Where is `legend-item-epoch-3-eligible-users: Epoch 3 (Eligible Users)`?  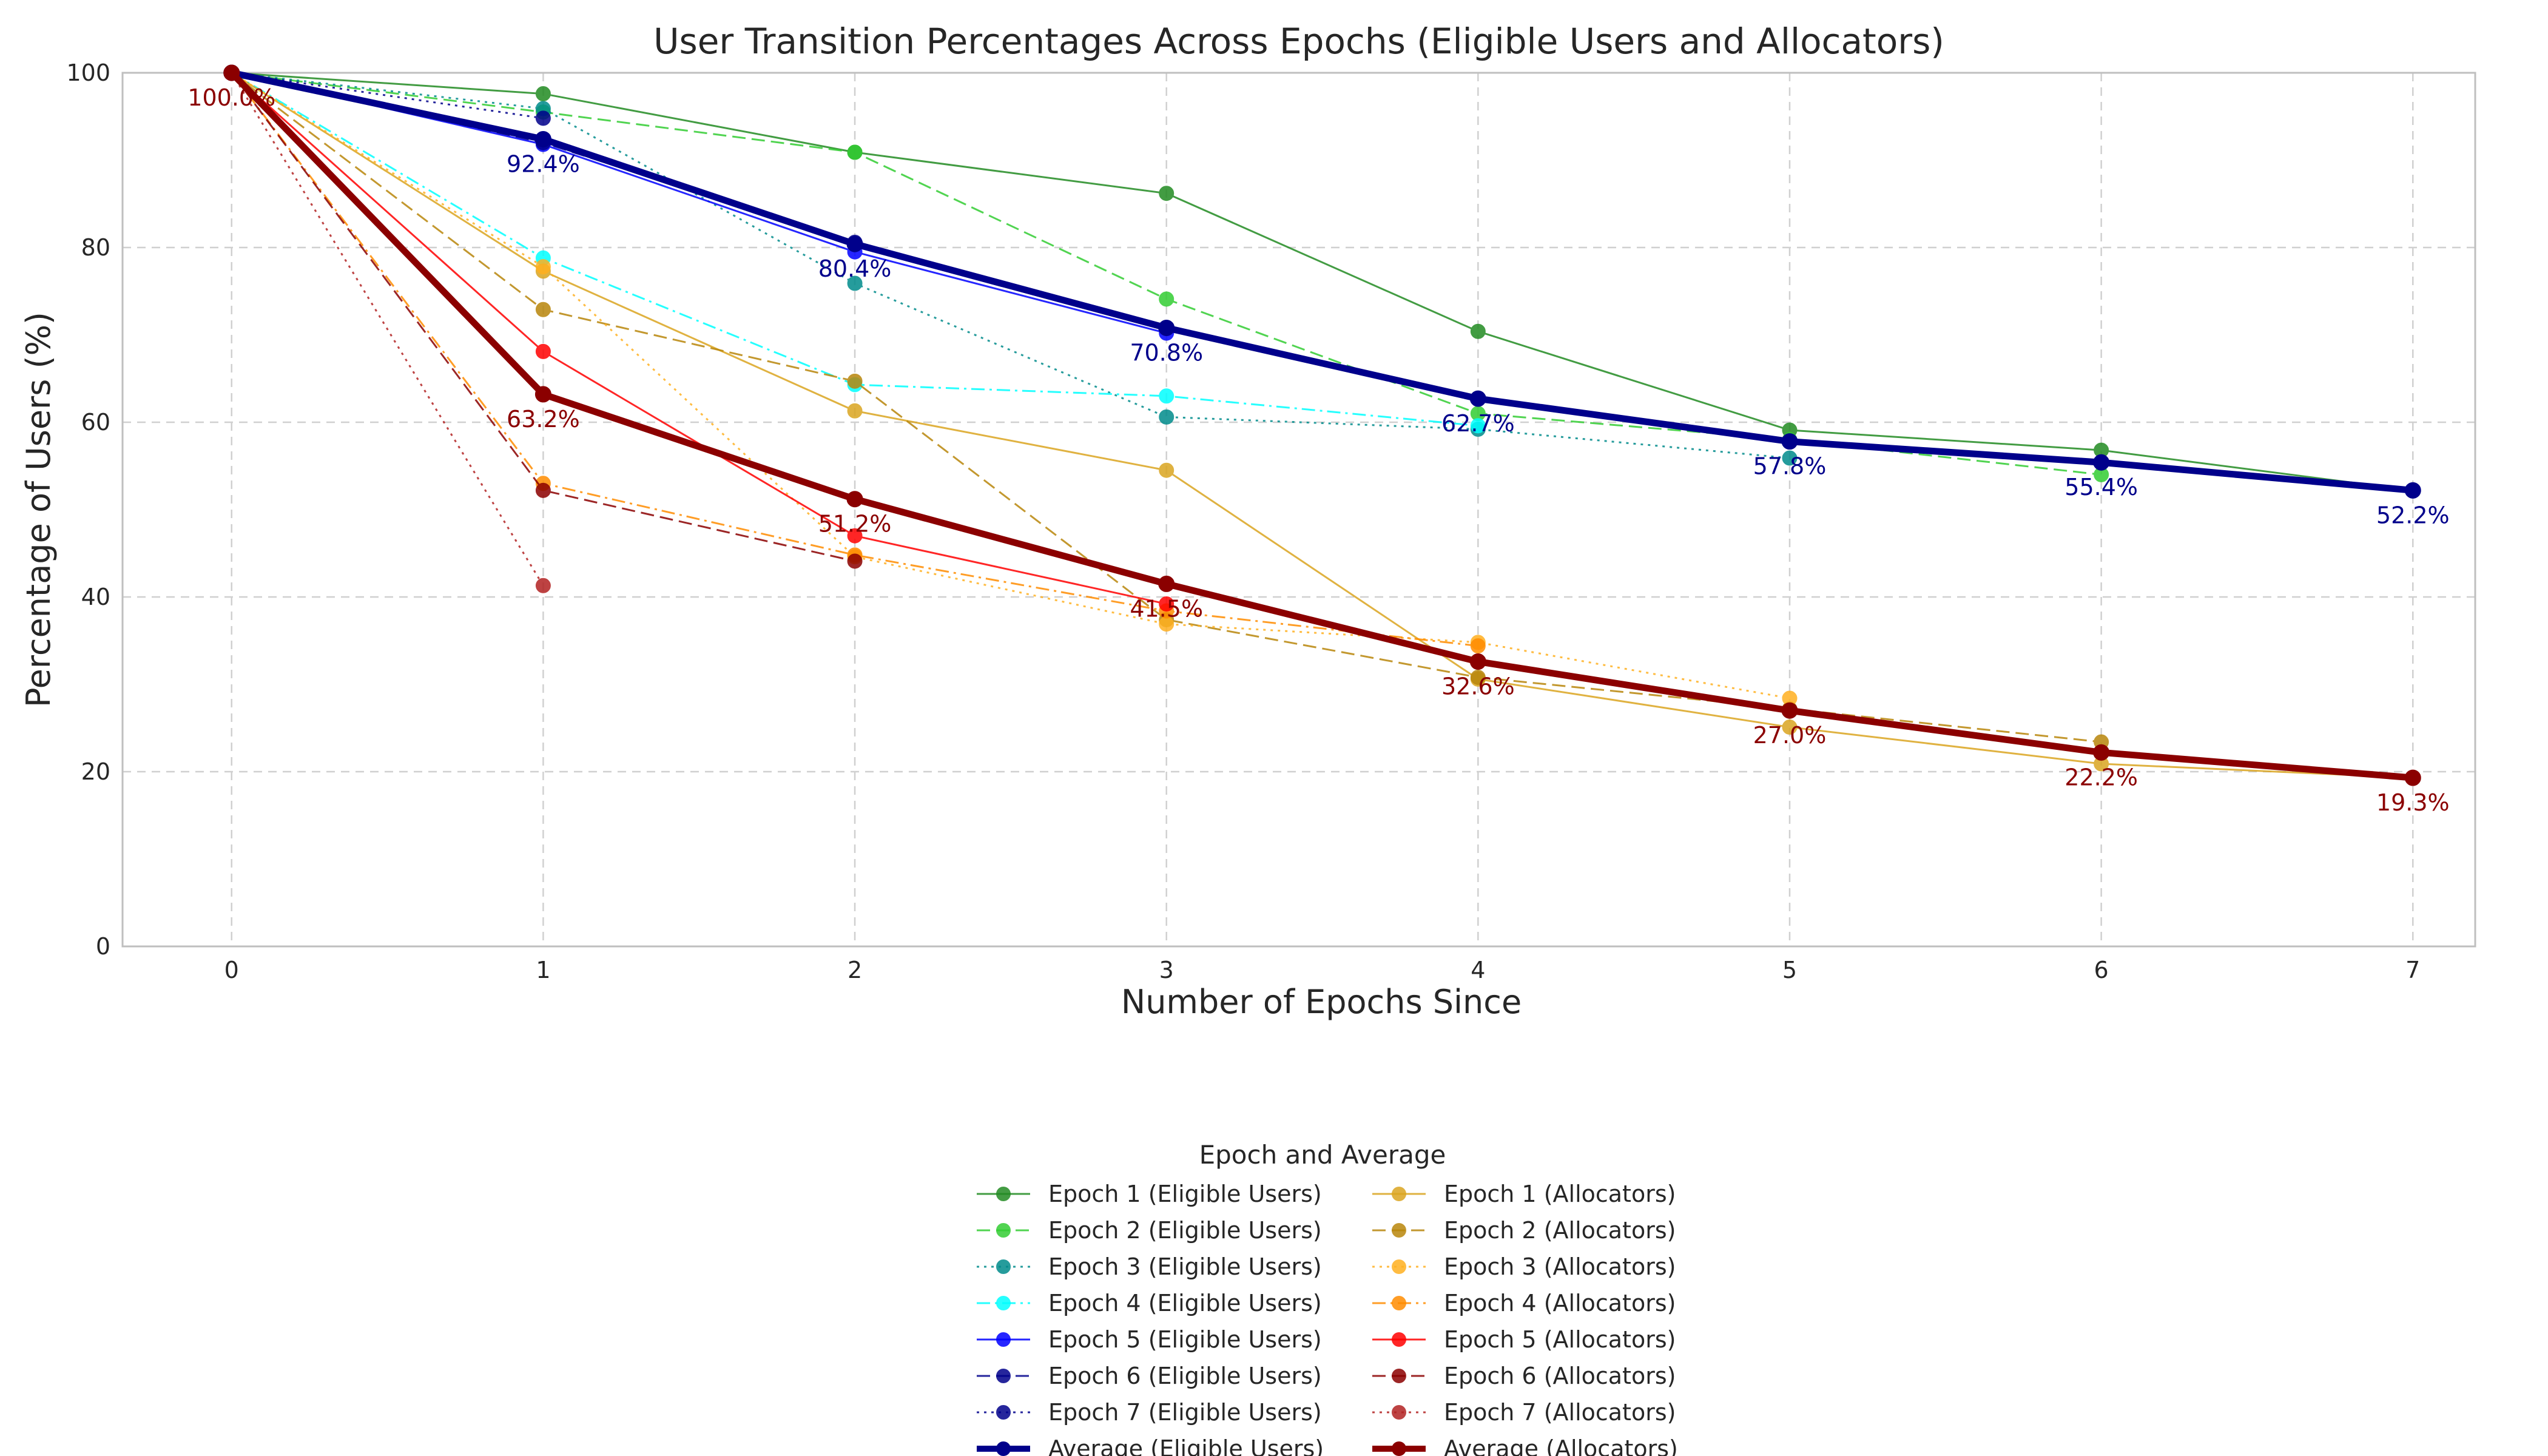 legend-item-epoch-3-eligible-users: Epoch 3 (Eligible Users) is located at coordinates (1149, 1266).